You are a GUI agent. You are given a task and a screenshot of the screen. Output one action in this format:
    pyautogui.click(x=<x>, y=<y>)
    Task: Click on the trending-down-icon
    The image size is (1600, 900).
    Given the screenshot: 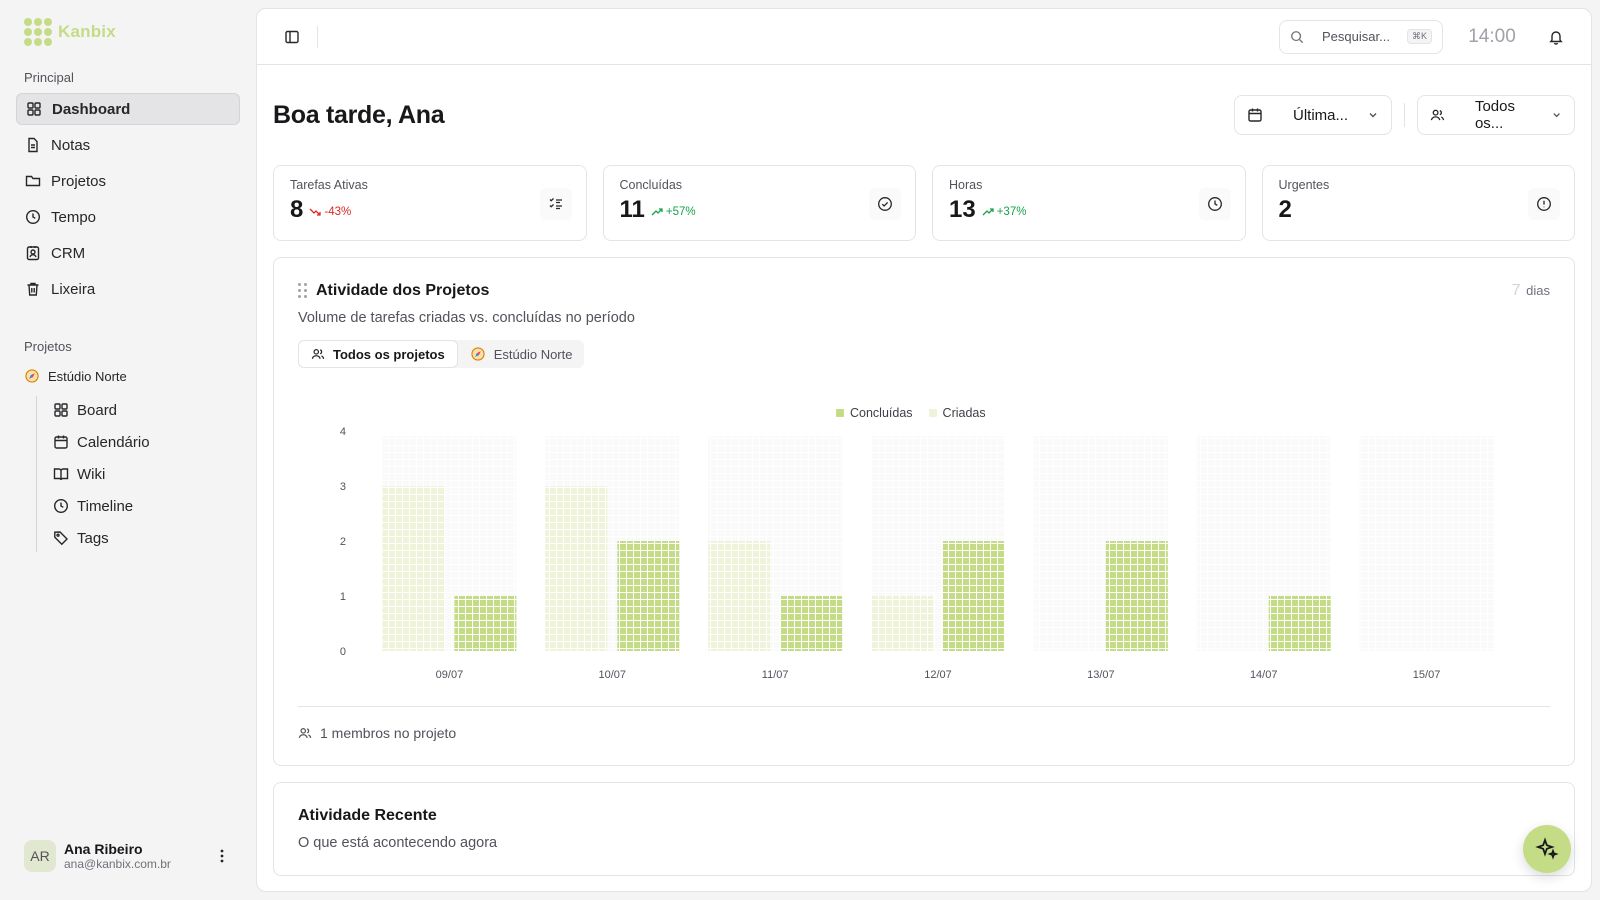 What is the action you would take?
    pyautogui.click(x=315, y=212)
    